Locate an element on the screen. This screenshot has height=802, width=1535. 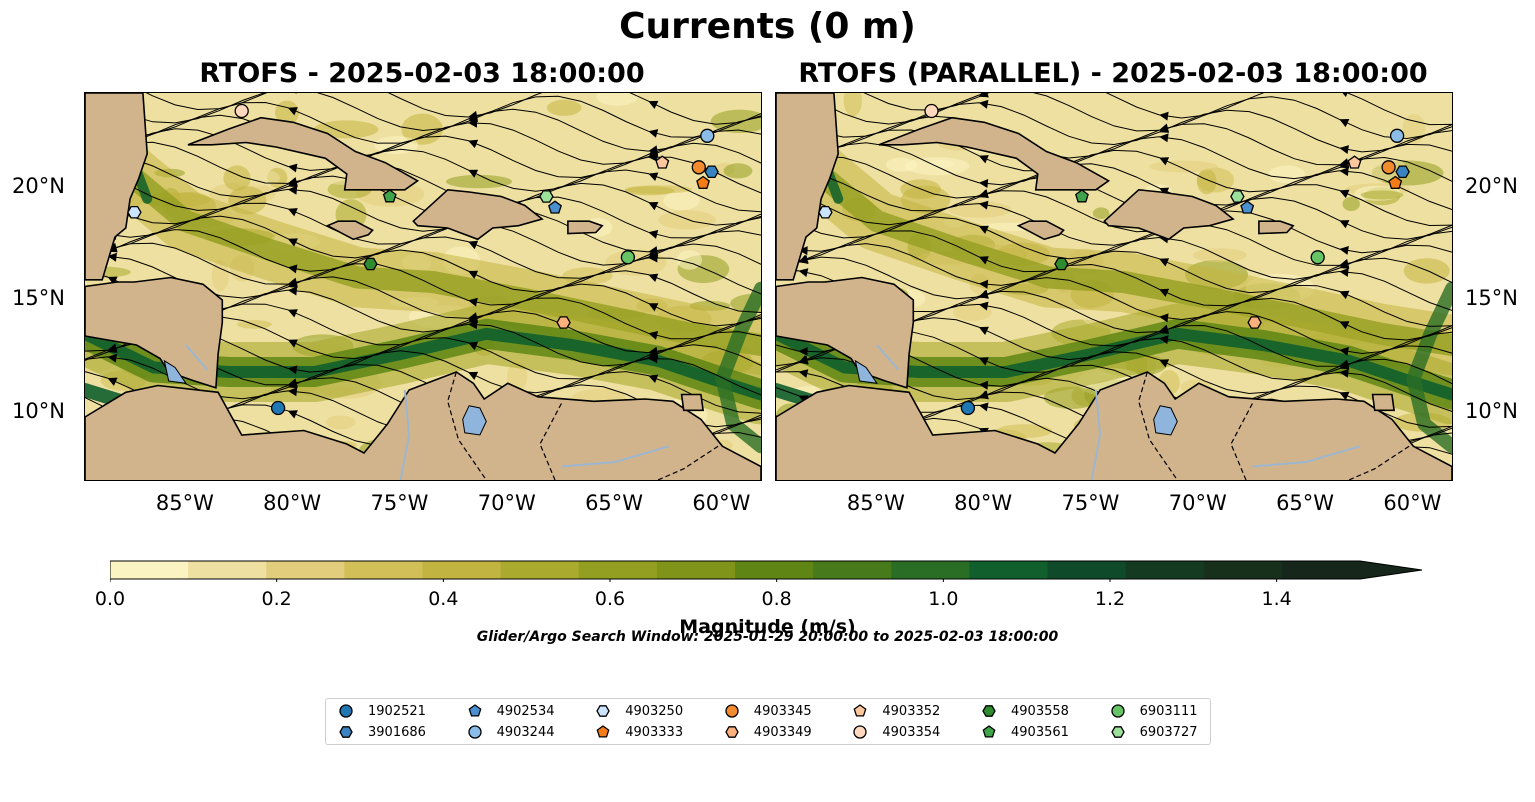
legend-label: 3901686 is located at coordinates (397, 732).